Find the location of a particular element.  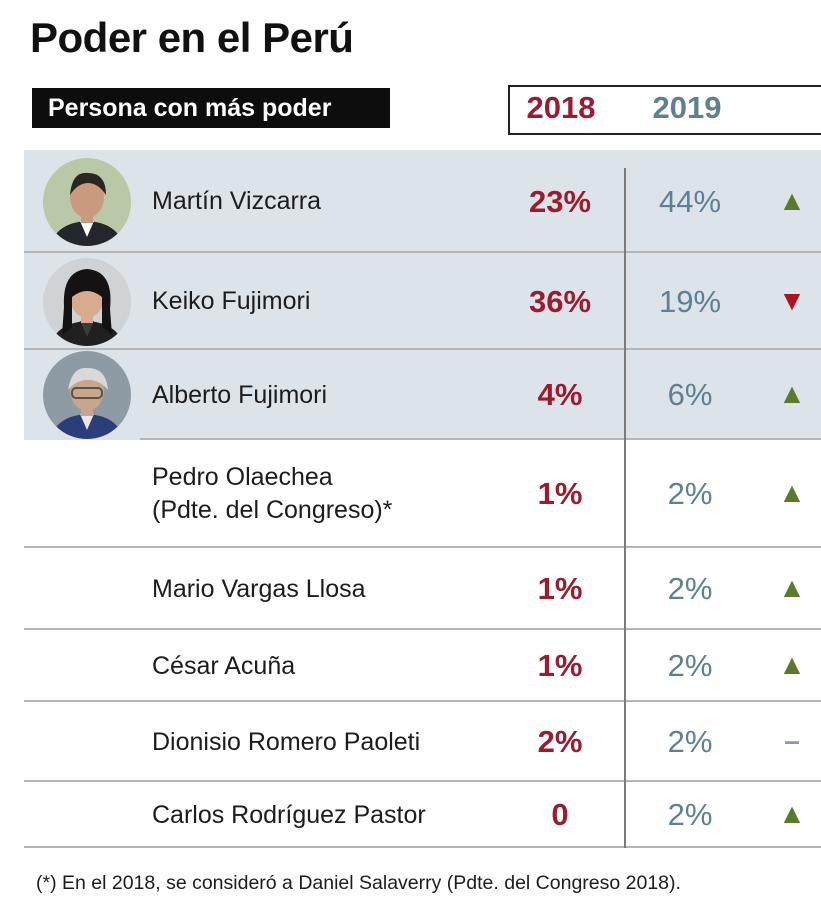

year-2018-header: 2018 is located at coordinates (561, 107).